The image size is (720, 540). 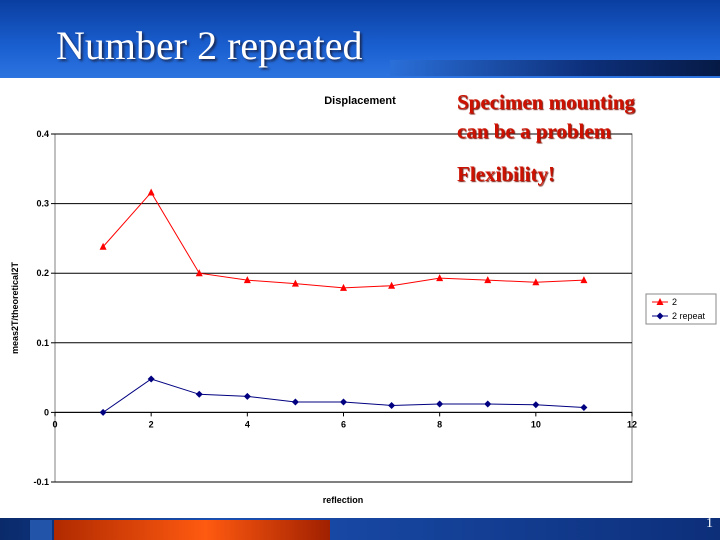 What do you see at coordinates (41, 530) in the screenshot?
I see `footer-block` at bounding box center [41, 530].